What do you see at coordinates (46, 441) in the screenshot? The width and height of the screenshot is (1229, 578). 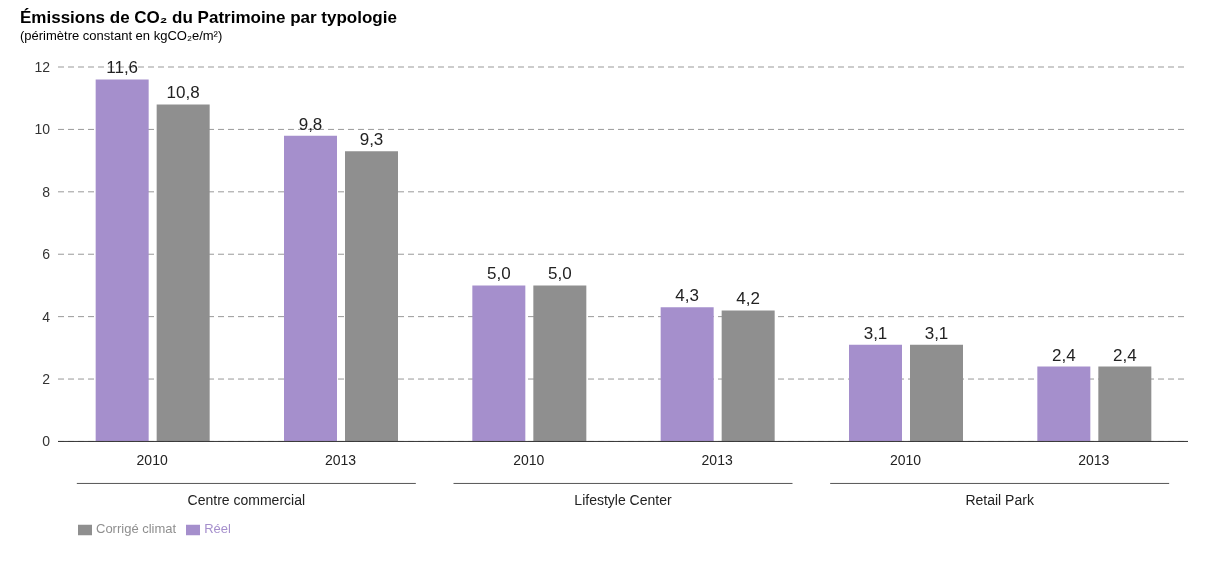 I see `y-tick-label: 0` at bounding box center [46, 441].